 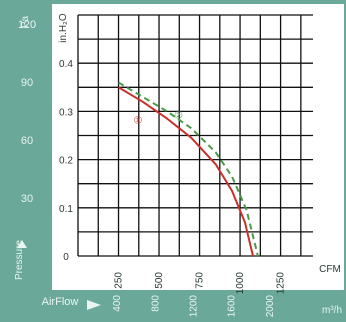 I want to click on cfm-tick-label: 1250, so click(x=281, y=283).